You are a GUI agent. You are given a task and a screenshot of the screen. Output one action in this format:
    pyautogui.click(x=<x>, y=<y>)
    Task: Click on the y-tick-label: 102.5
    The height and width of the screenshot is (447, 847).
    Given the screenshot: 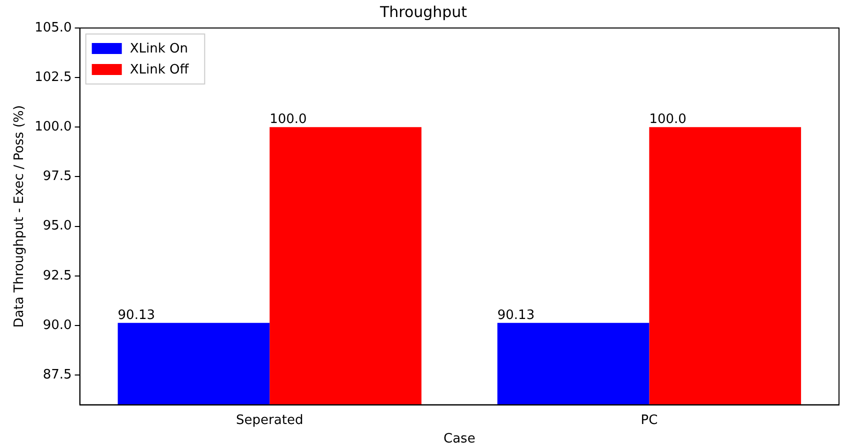 What is the action you would take?
    pyautogui.click(x=53, y=77)
    